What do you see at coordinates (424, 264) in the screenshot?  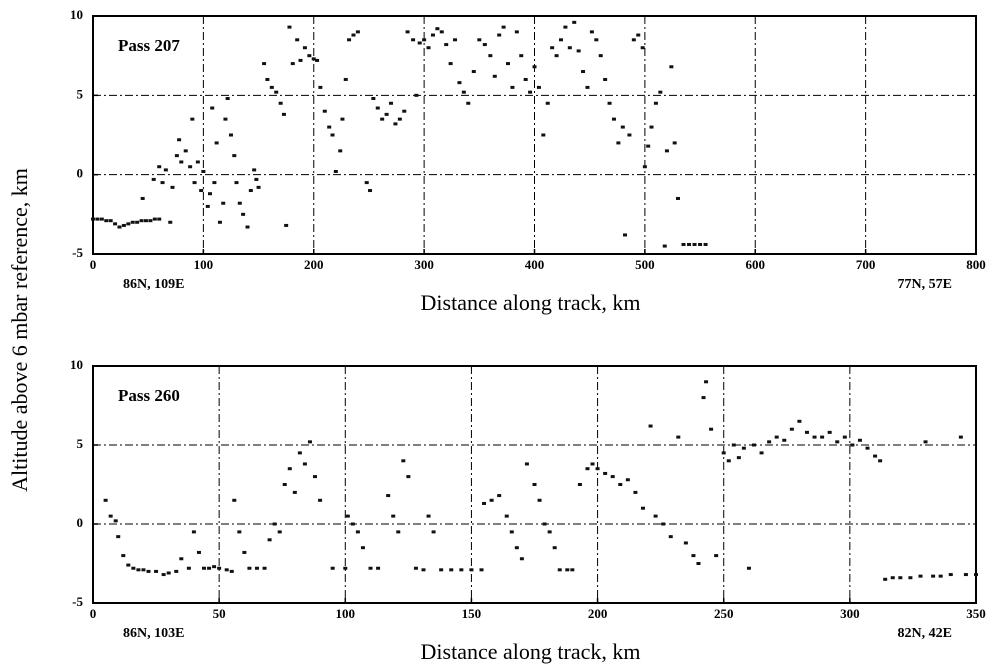 I see `x-tick-label: 300` at bounding box center [424, 264].